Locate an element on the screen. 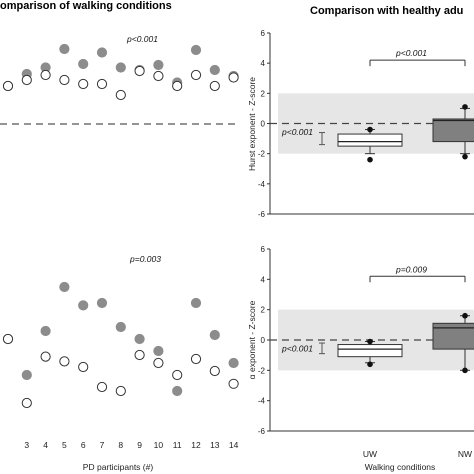 The image size is (474, 474). x-axis-label-left: PD participants (#) is located at coordinates (118, 467).